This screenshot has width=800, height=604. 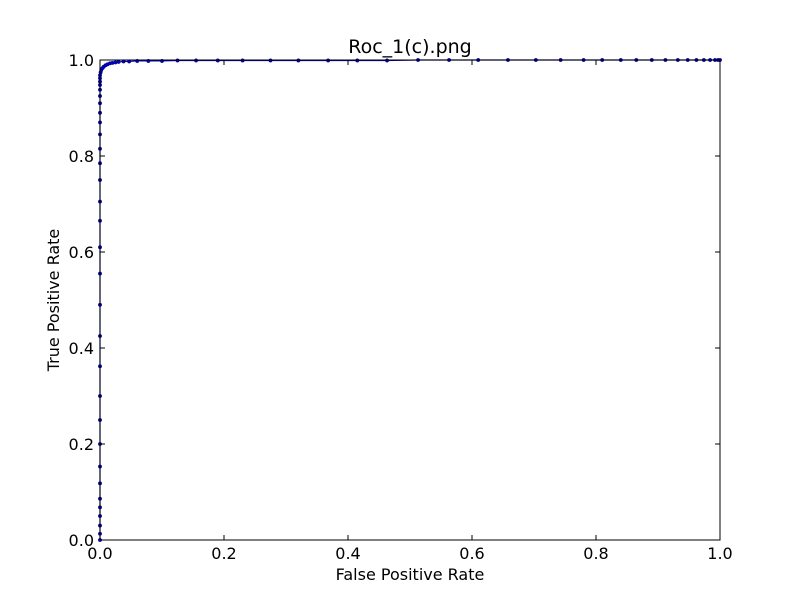 I want to click on x-tick-label: 0.2, so click(x=223, y=553).